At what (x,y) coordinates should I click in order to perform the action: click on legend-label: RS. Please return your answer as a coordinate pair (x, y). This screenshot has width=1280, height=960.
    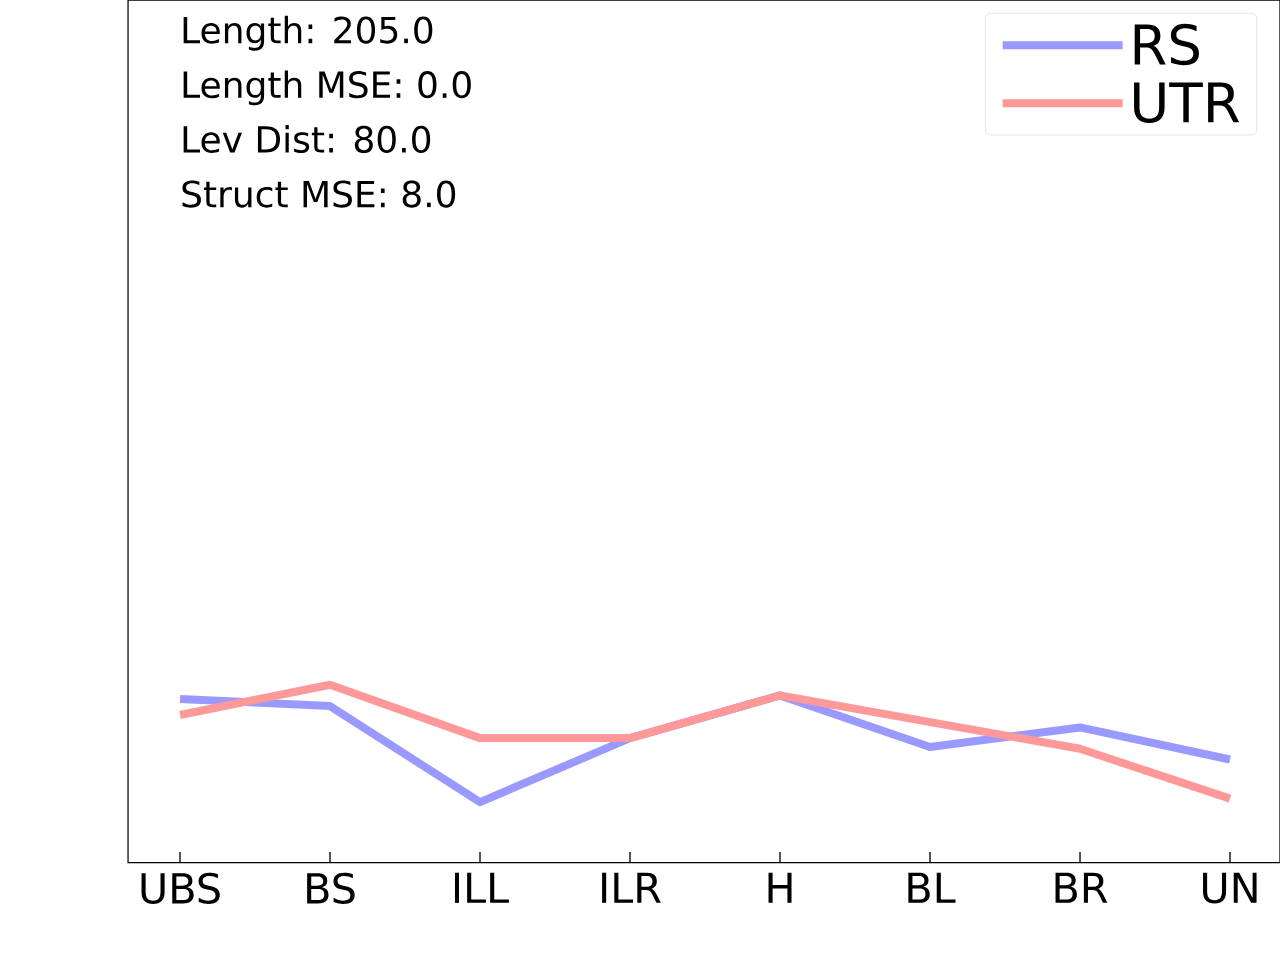
    Looking at the image, I should click on (1166, 44).